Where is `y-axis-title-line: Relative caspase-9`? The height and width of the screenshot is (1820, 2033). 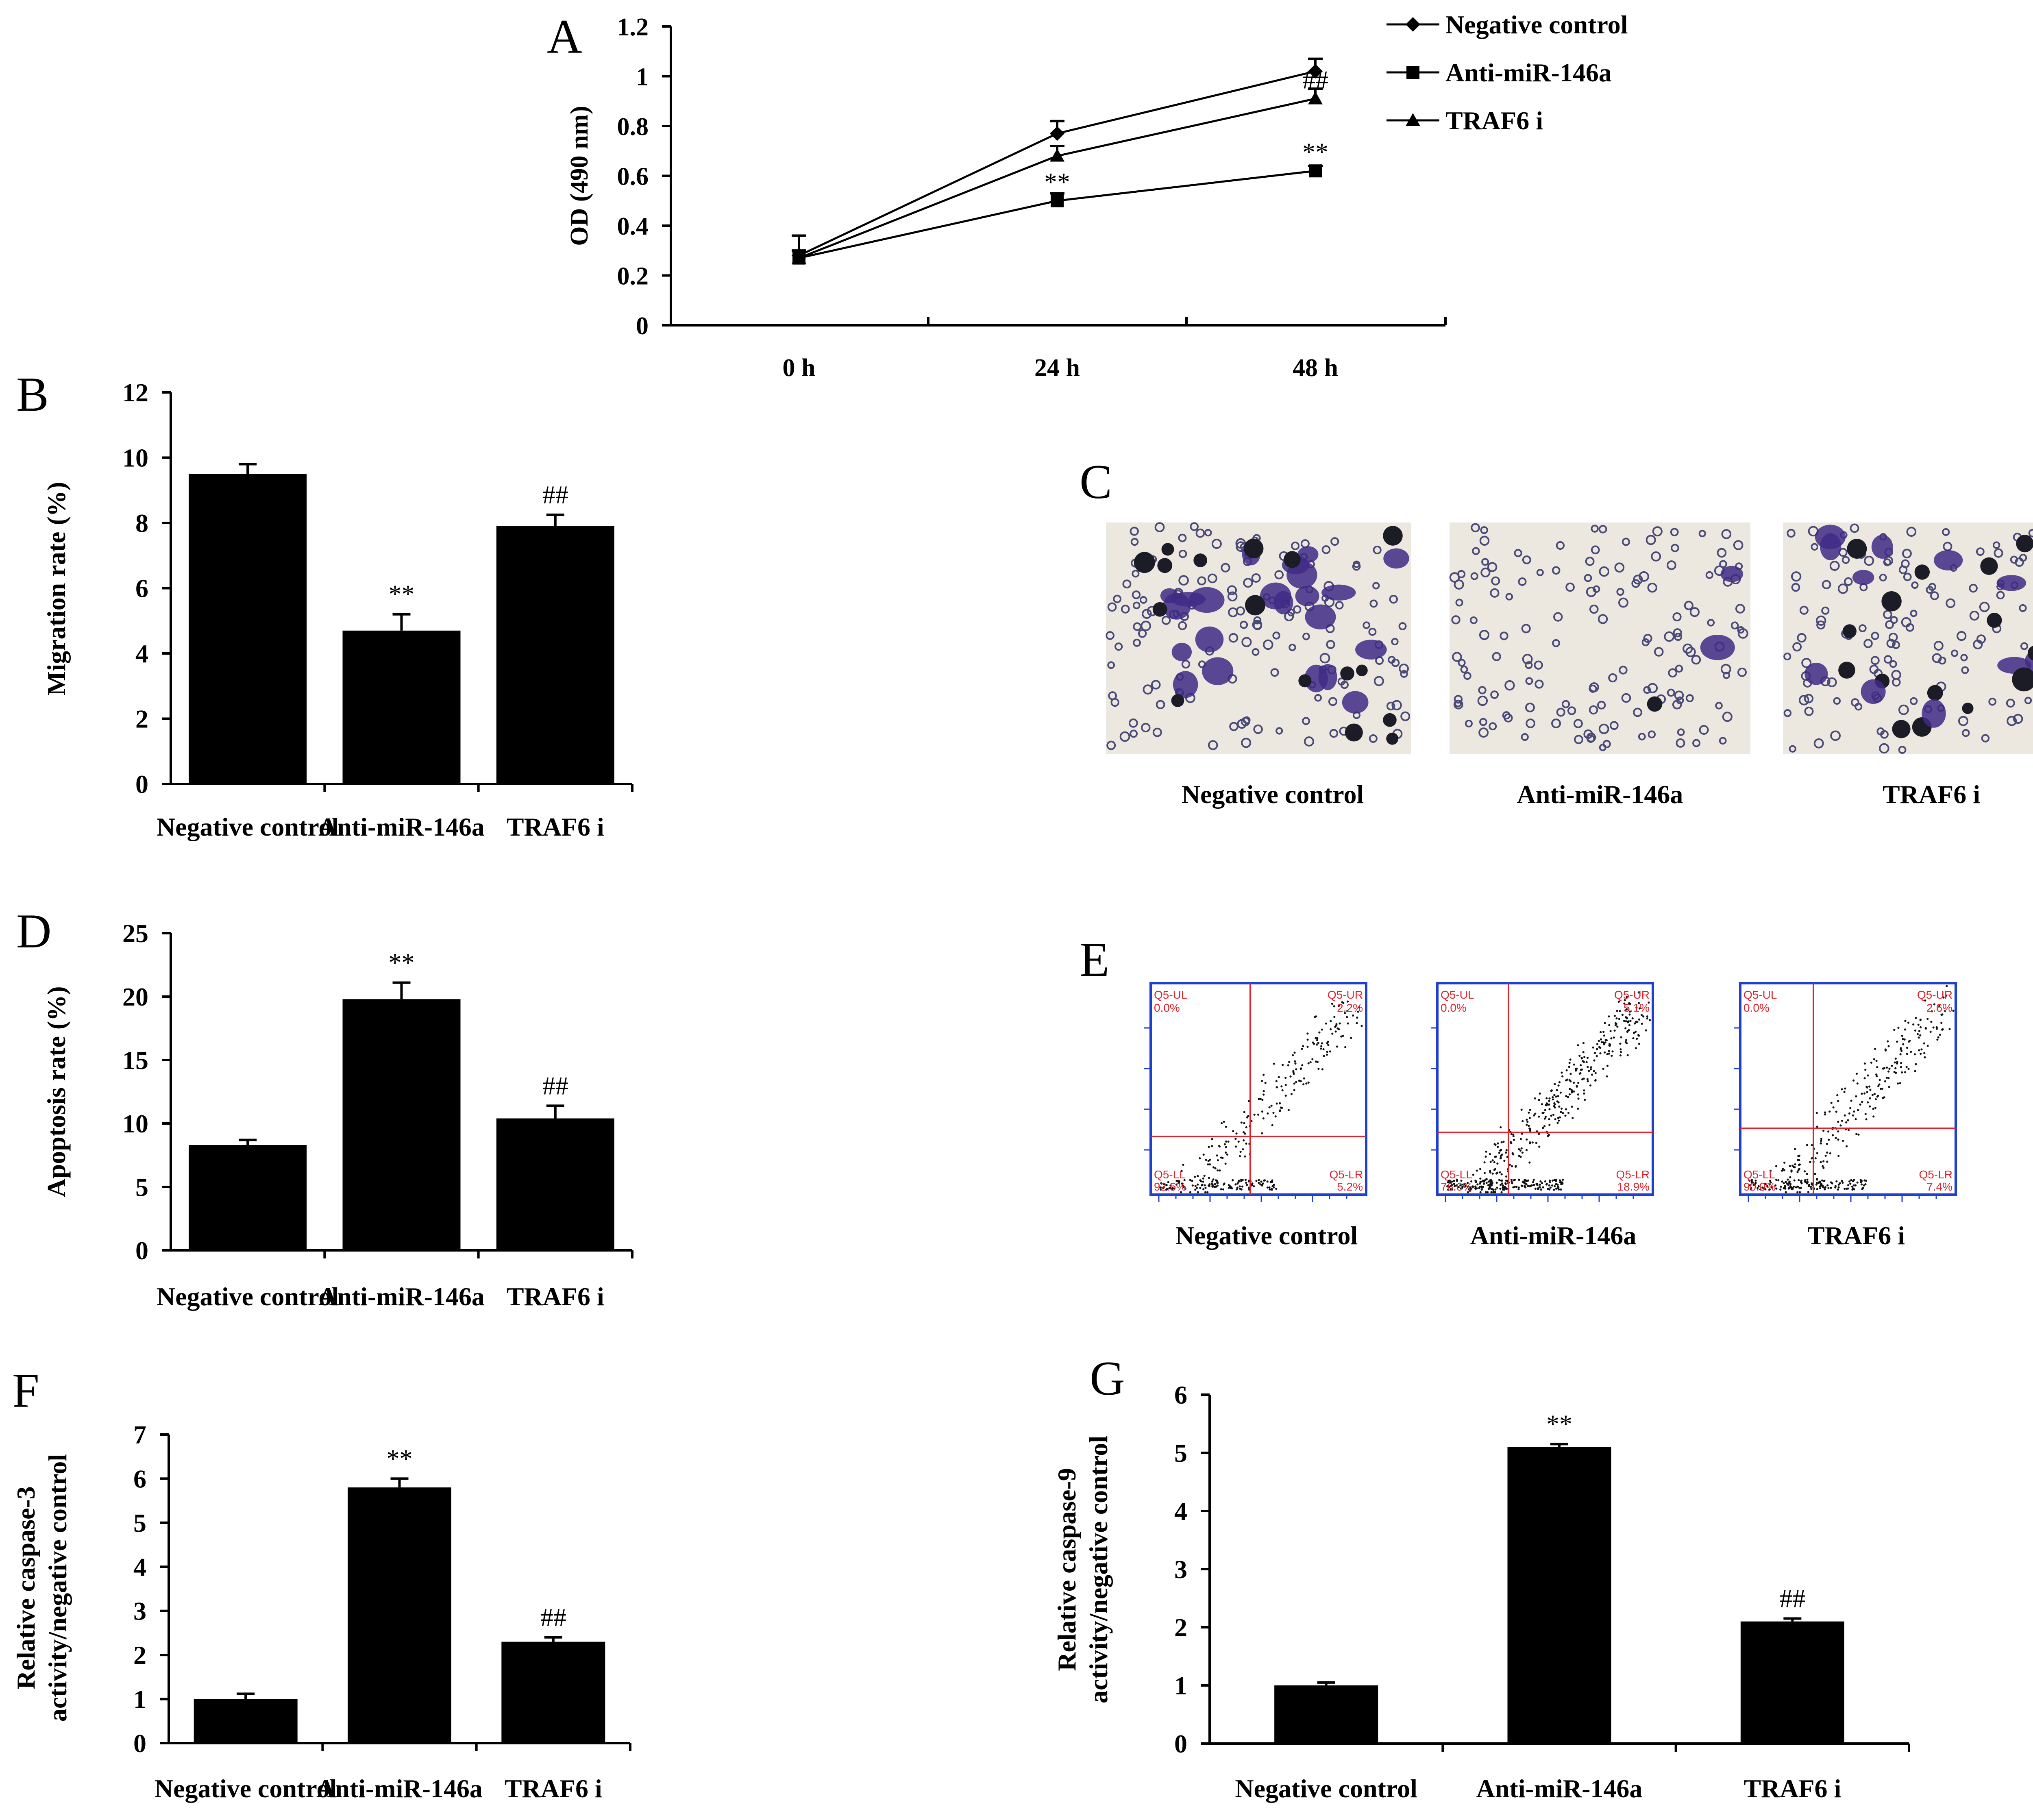 y-axis-title-line: Relative caspase-9 is located at coordinates (1066, 1569).